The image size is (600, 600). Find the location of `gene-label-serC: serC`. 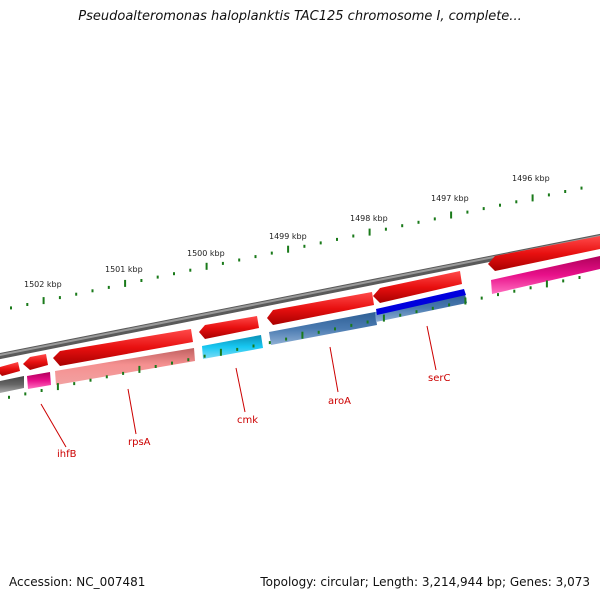

gene-label-serC: serC is located at coordinates (439, 378).